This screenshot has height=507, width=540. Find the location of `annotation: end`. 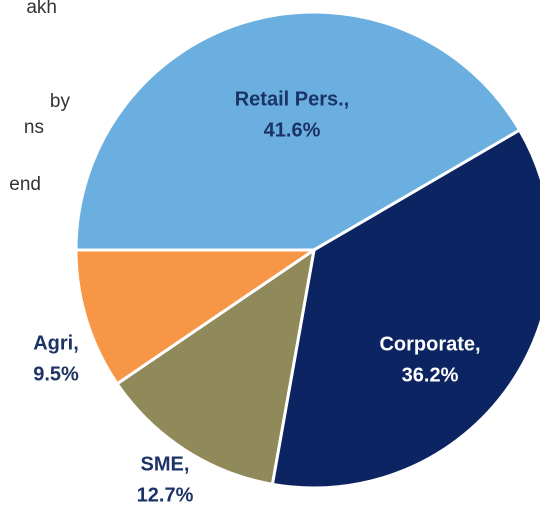

annotation: end is located at coordinates (25, 184).